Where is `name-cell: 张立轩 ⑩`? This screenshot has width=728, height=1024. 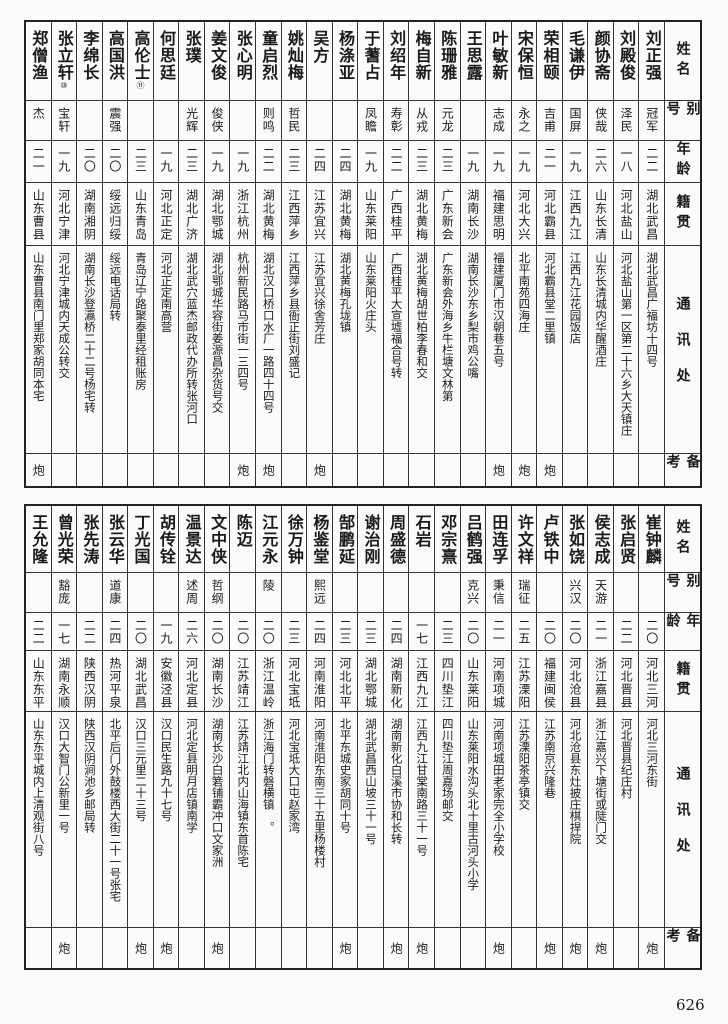
name-cell: 张立轩 ⑩ is located at coordinates (64, 62).